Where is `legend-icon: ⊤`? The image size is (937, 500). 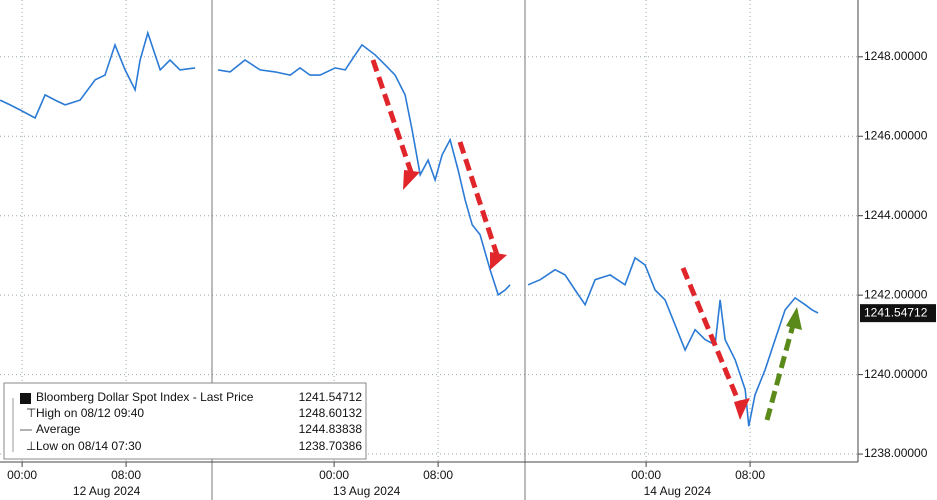 legend-icon: ⊤ is located at coordinates (31, 413).